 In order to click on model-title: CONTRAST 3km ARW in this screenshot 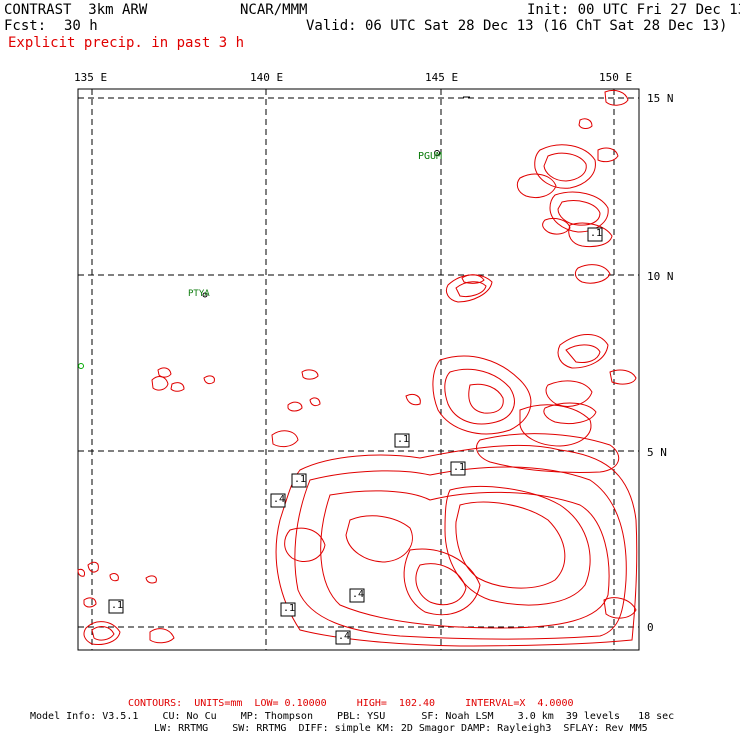, I will do `click(76, 10)`.